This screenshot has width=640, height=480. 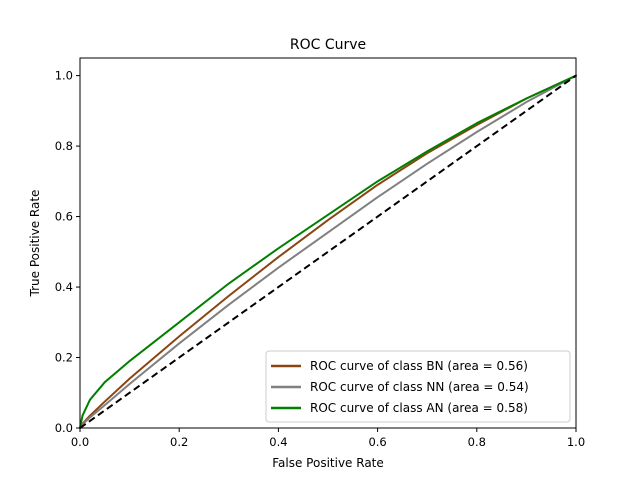 I want to click on x-tick-label: 0.4, so click(x=278, y=442).